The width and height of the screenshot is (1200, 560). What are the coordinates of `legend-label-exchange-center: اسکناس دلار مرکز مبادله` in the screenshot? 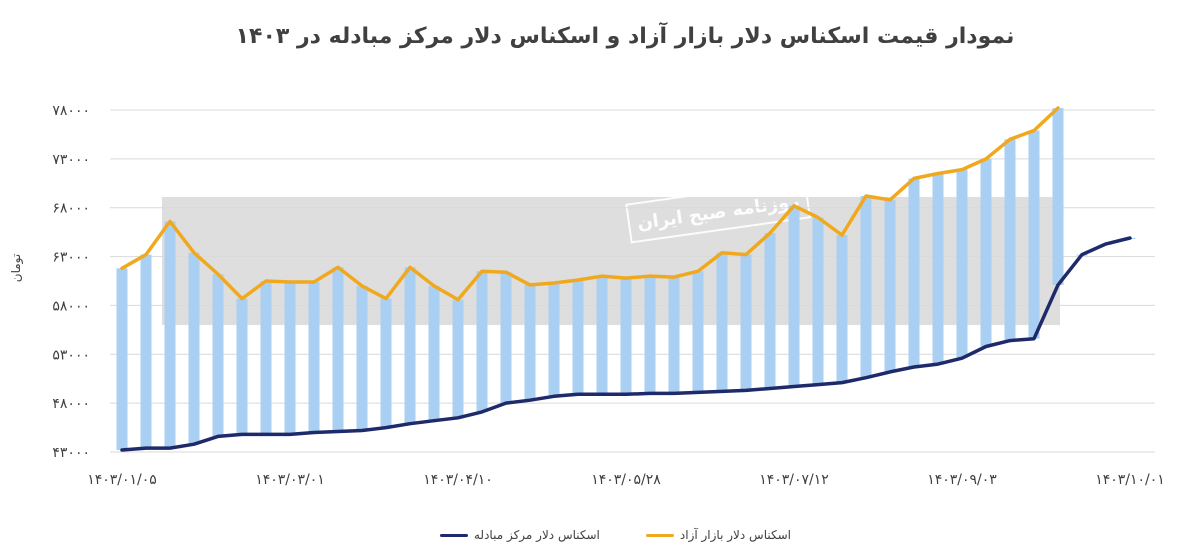 It's located at (537, 535).